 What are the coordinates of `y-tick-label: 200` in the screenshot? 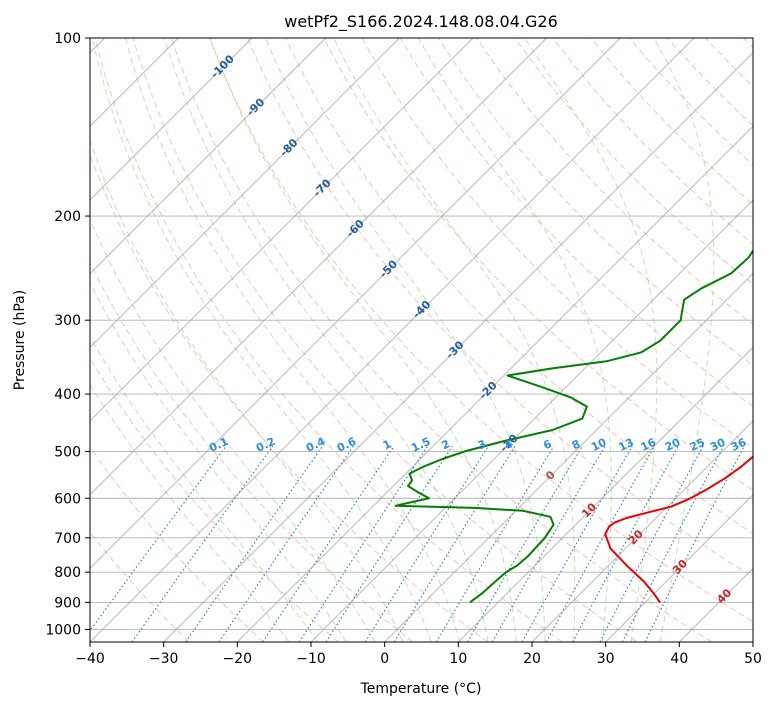 It's located at (67, 217).